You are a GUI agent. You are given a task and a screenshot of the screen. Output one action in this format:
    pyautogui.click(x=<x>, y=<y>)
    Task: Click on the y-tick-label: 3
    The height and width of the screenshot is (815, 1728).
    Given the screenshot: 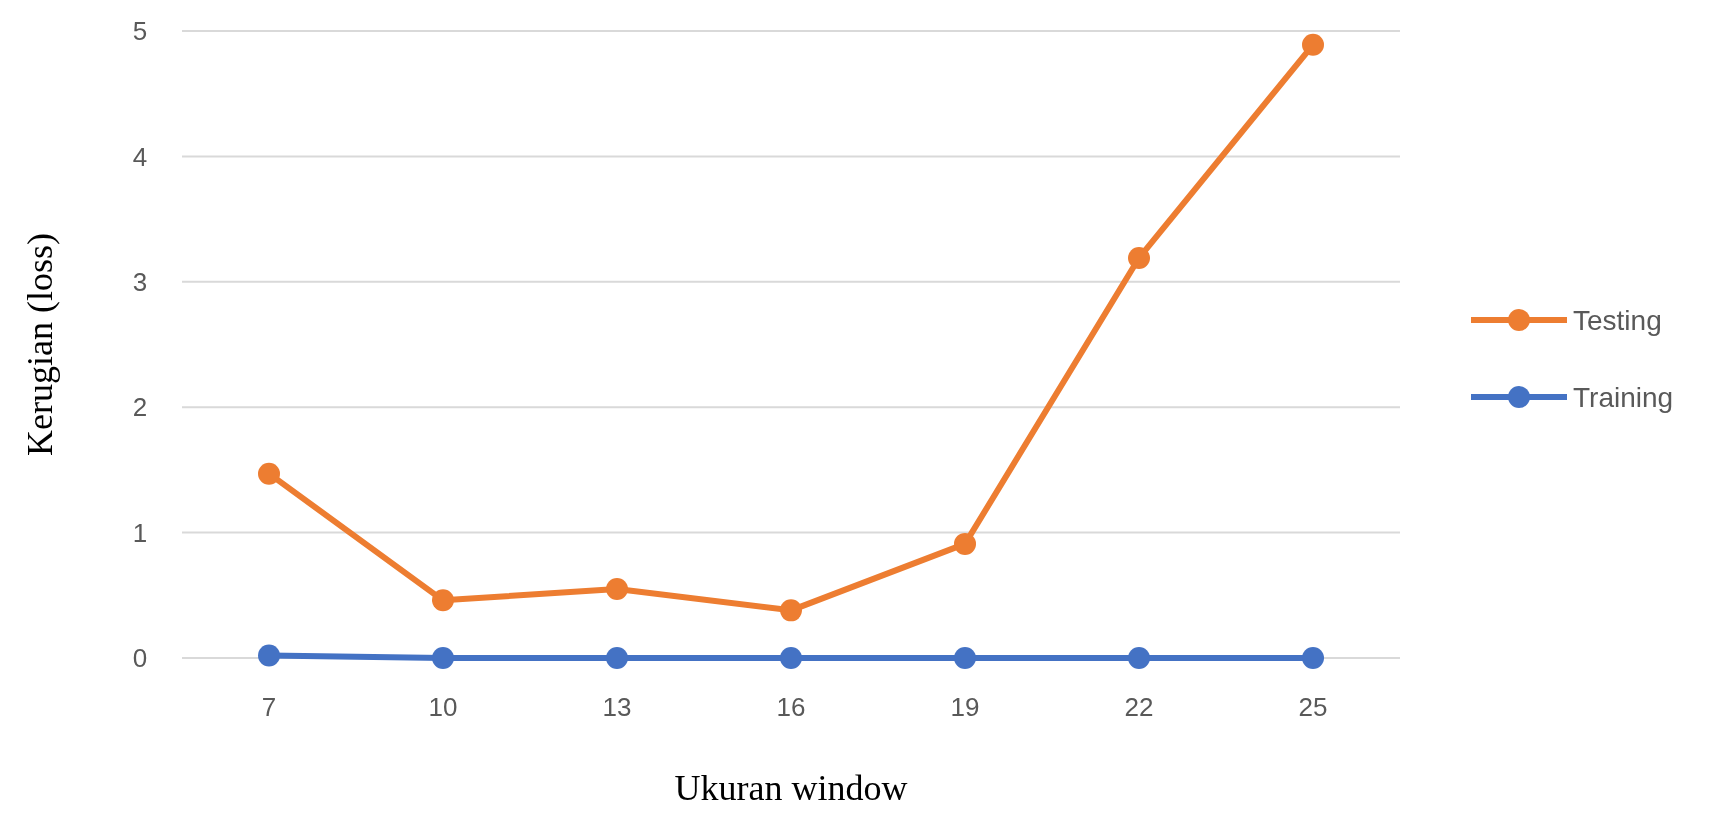 What is the action you would take?
    pyautogui.click(x=140, y=281)
    